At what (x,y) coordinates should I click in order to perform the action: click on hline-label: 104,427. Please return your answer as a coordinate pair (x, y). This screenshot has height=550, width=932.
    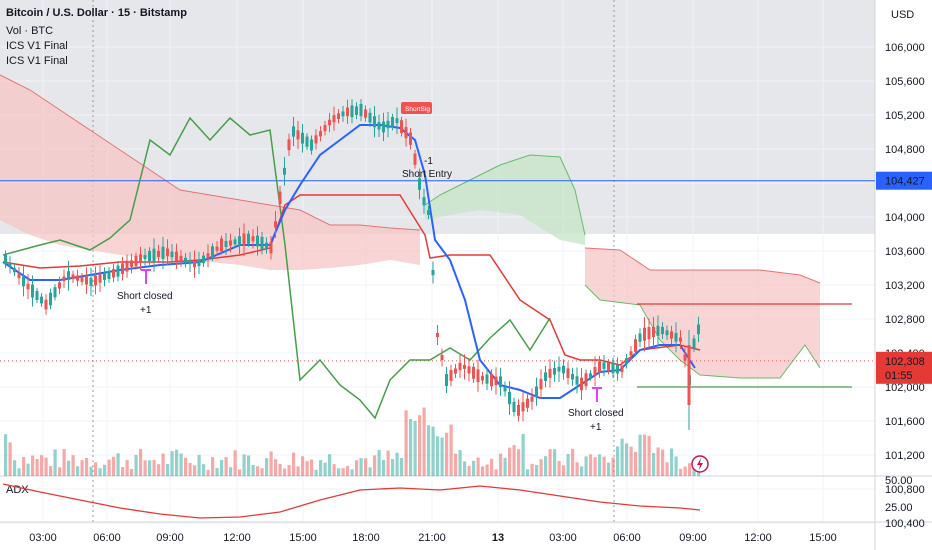
    Looking at the image, I should click on (905, 182).